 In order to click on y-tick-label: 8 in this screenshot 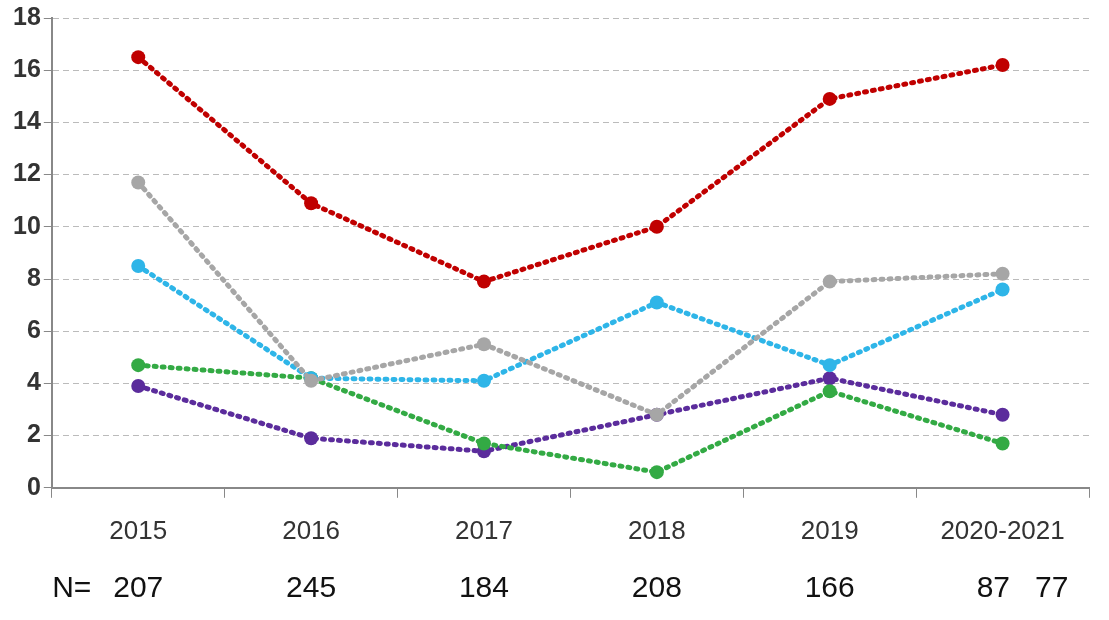, I will do `click(33, 276)`.